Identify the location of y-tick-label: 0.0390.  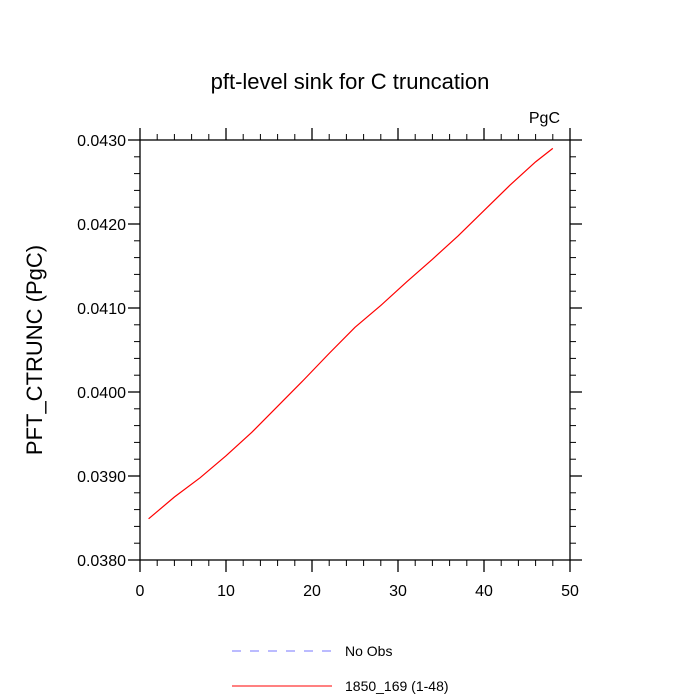
(101, 477).